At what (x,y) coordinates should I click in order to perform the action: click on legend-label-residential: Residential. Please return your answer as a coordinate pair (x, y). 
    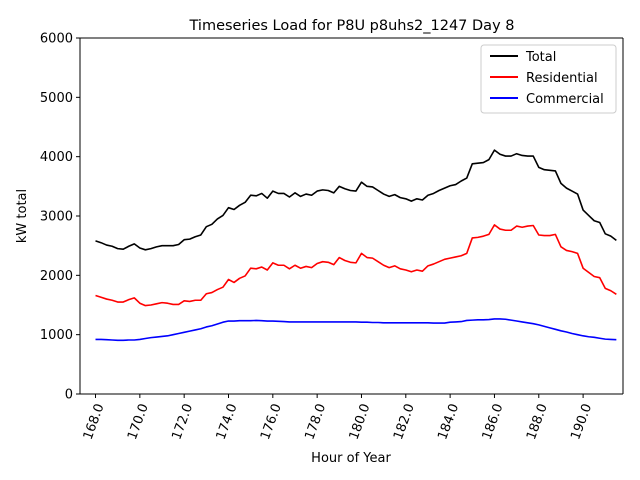
    Looking at the image, I should click on (562, 78).